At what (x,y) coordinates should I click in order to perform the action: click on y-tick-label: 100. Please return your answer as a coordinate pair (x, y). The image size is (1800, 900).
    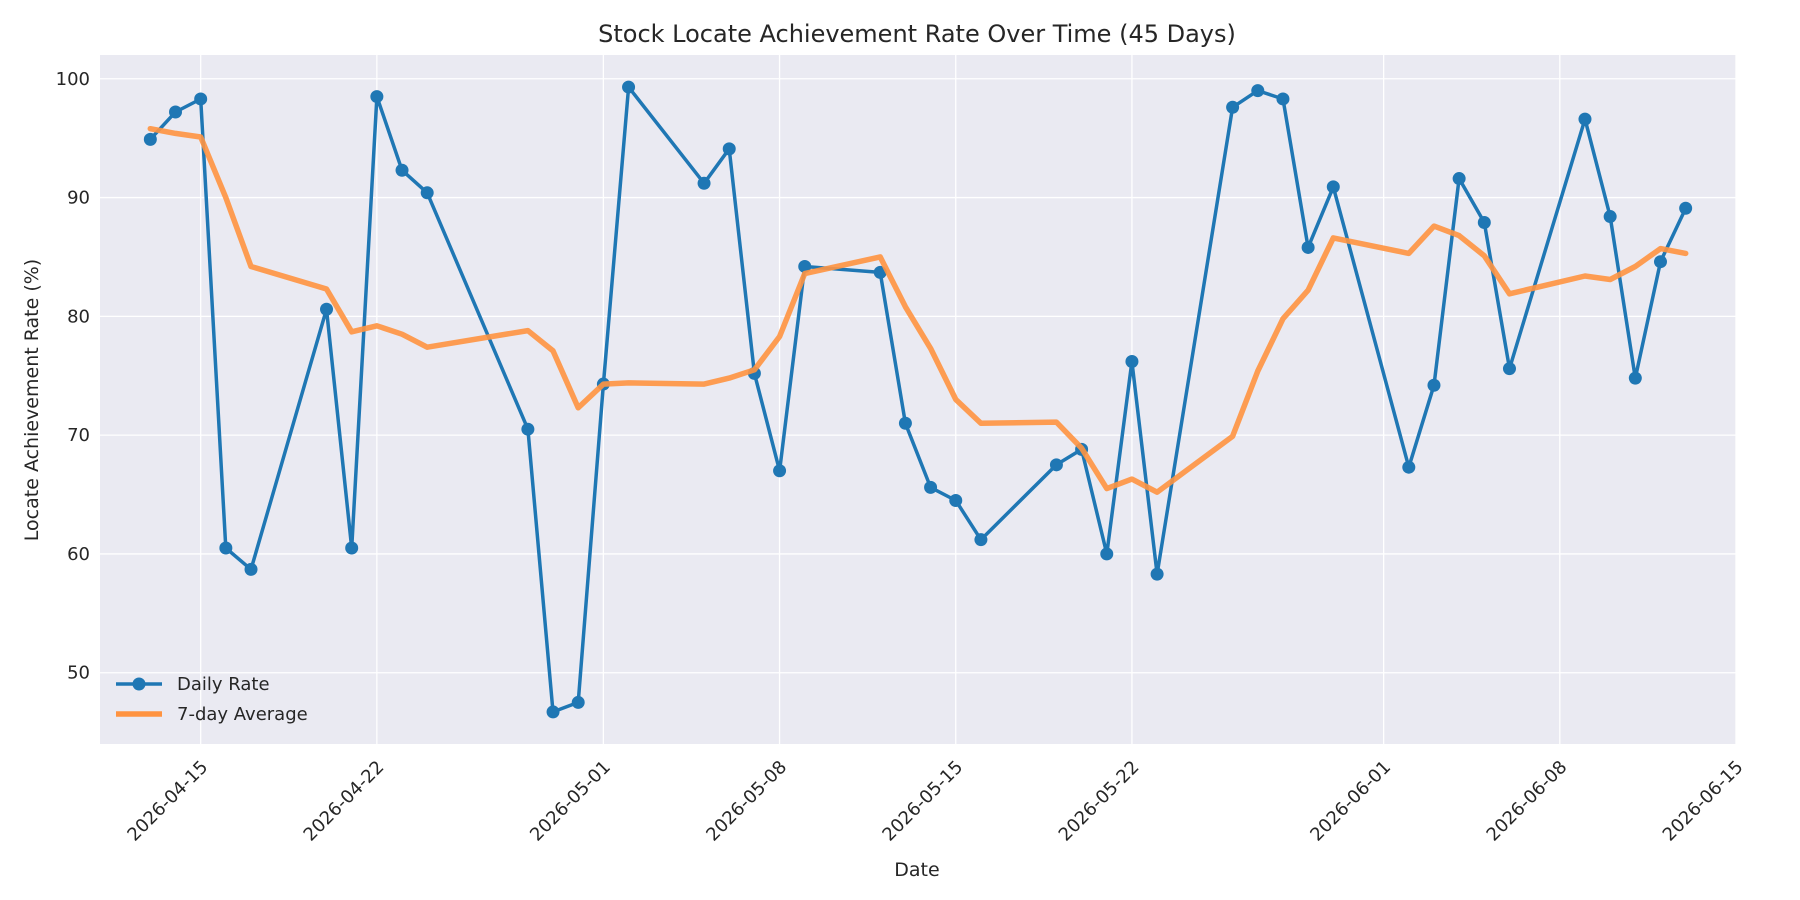
    Looking at the image, I should click on (73, 79).